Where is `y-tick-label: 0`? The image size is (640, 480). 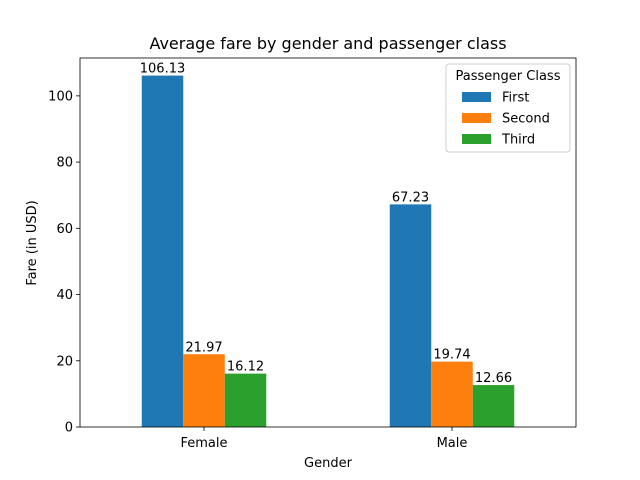 y-tick-label: 0 is located at coordinates (69, 428).